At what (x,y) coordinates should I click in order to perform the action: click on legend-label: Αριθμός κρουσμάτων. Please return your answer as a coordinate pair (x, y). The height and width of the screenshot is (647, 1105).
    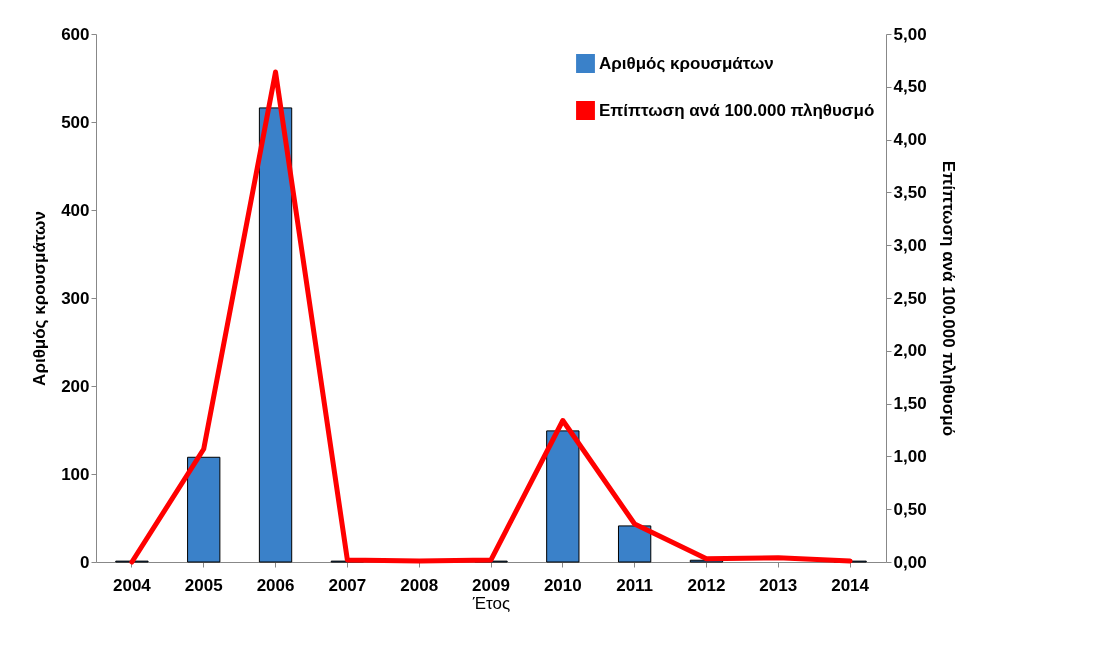
    Looking at the image, I should click on (686, 63).